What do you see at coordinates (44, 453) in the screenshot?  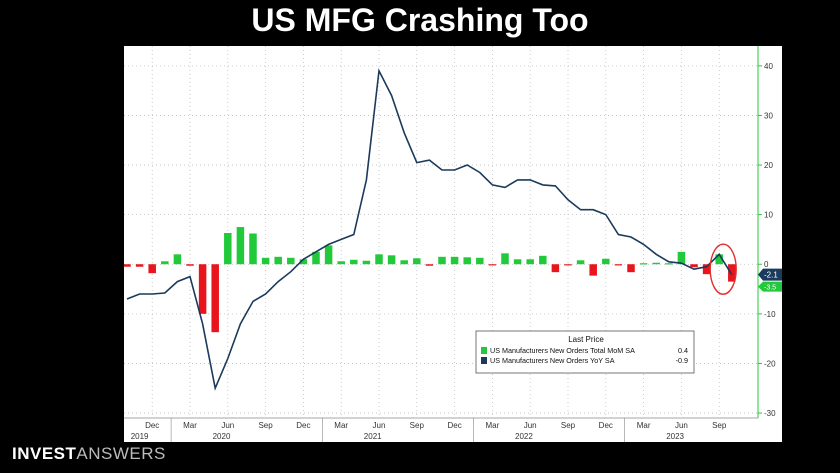 I see `brand-part-1: INVEST` at bounding box center [44, 453].